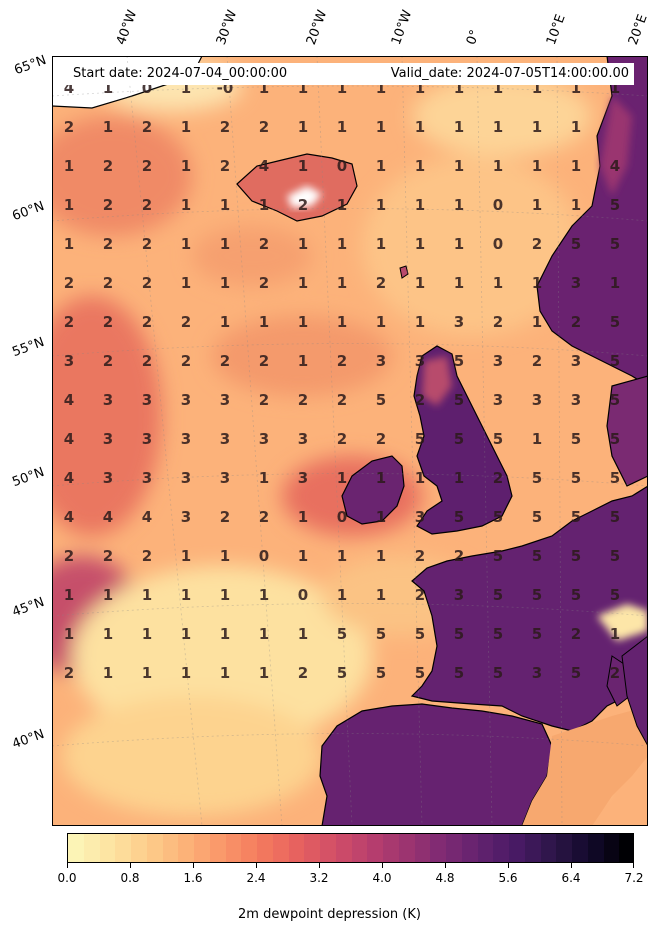 The height and width of the screenshot is (936, 659). Describe the element at coordinates (28, 211) in the screenshot. I see `lat-label-60n: 60°N` at that location.